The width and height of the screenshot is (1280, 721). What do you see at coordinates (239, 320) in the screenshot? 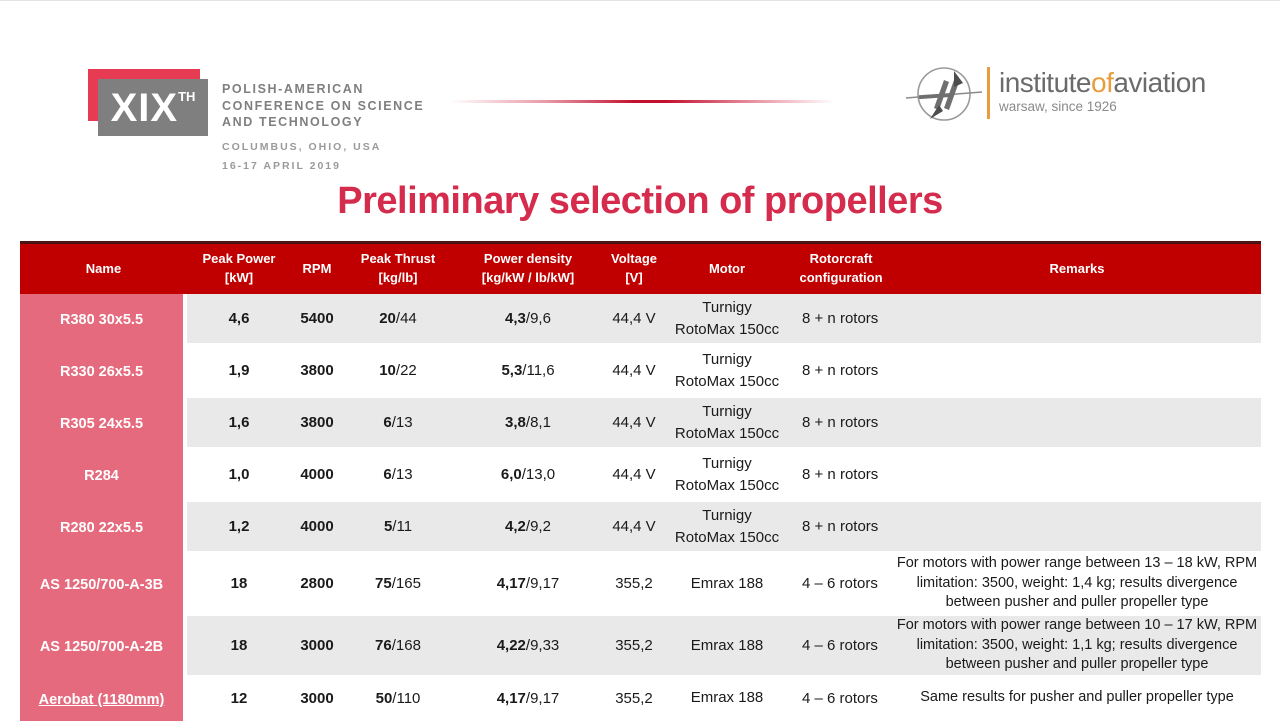
I see `peak-power-cell: 4,6` at bounding box center [239, 320].